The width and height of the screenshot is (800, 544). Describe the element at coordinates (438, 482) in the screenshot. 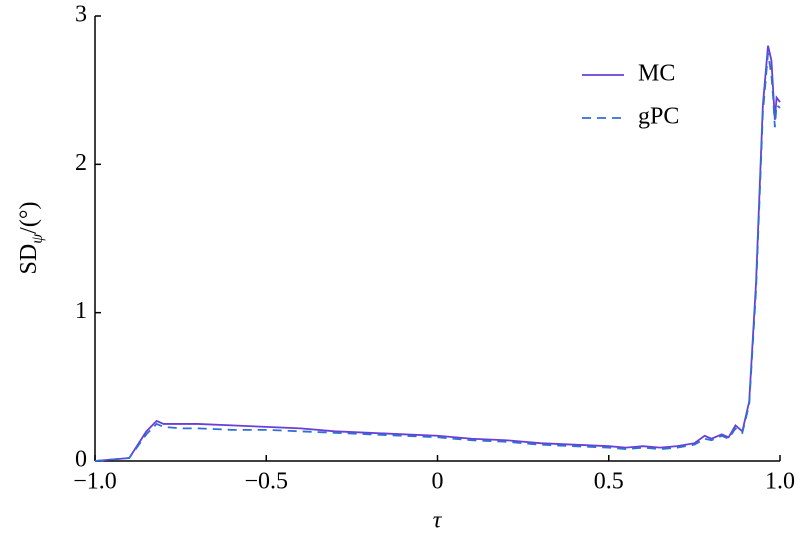

I see `x-tick-label: 0` at that location.